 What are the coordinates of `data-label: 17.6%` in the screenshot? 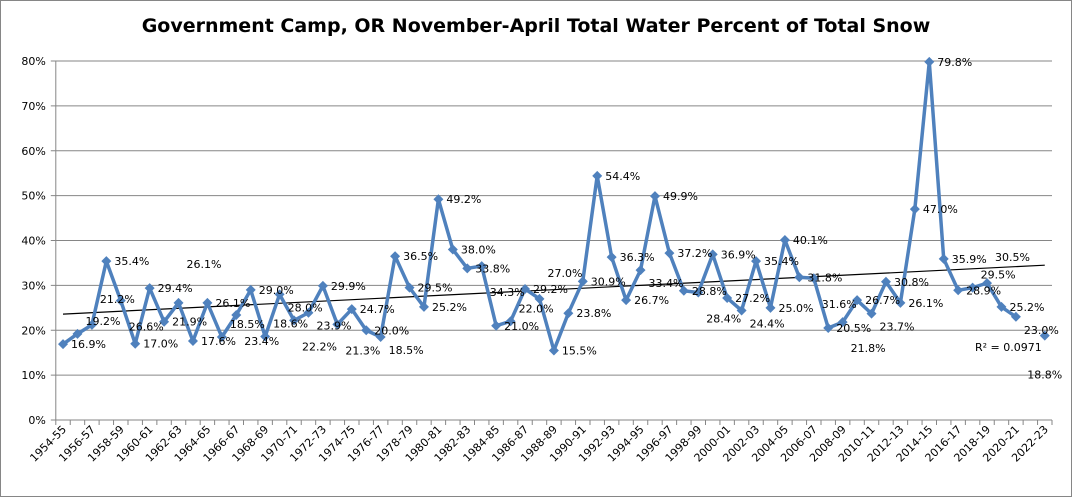 It's located at (218, 341).